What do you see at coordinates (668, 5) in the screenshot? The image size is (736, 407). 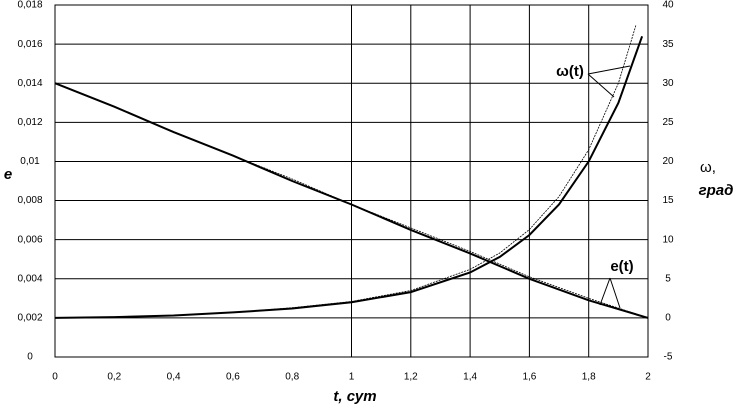 I see `y2-tick-label: 40` at bounding box center [668, 5].